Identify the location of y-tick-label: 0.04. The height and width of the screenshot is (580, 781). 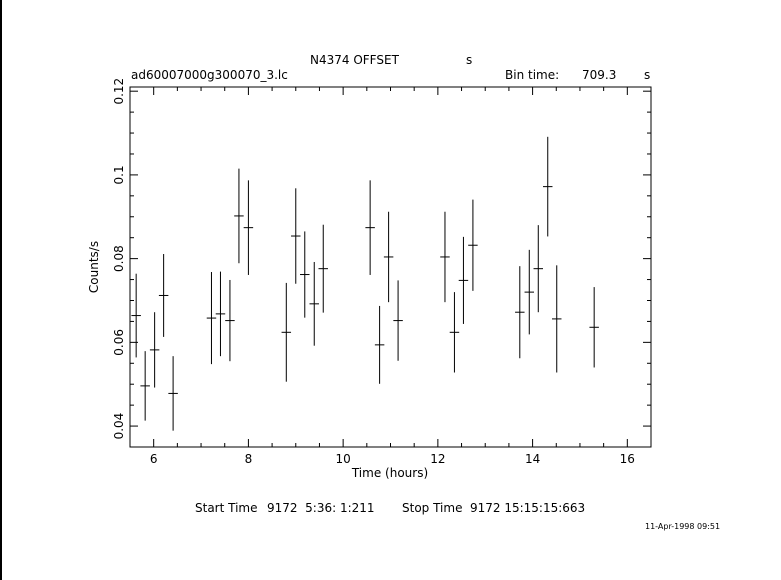
(119, 426).